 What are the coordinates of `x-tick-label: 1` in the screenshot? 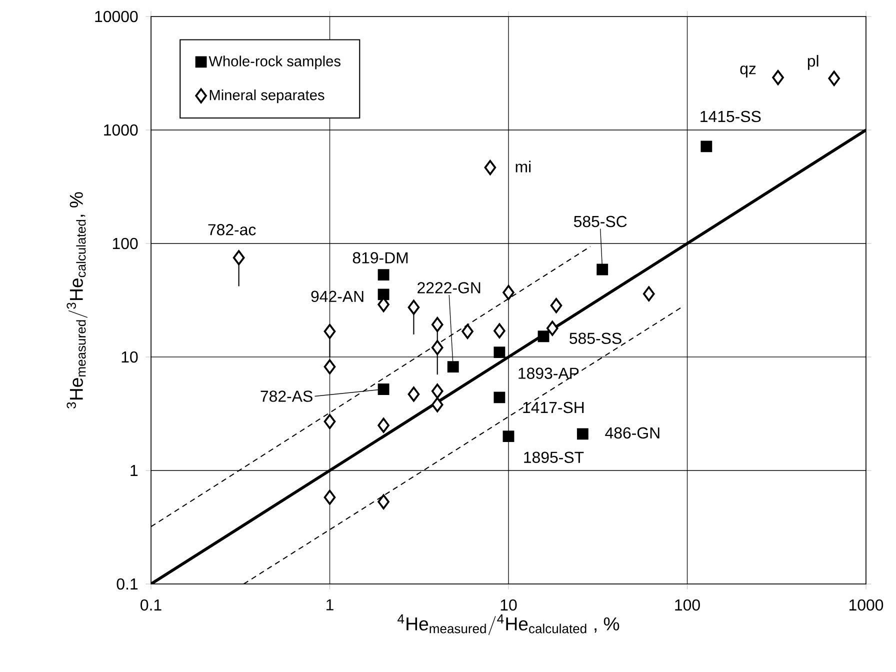 It's located at (330, 604).